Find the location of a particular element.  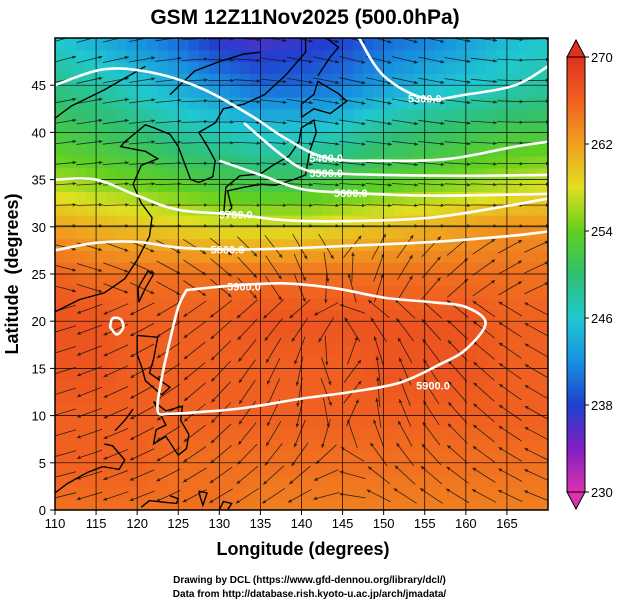

chart-title: GSM 12Z11Nov2025 (500.0hPa) is located at coordinates (304, 17).